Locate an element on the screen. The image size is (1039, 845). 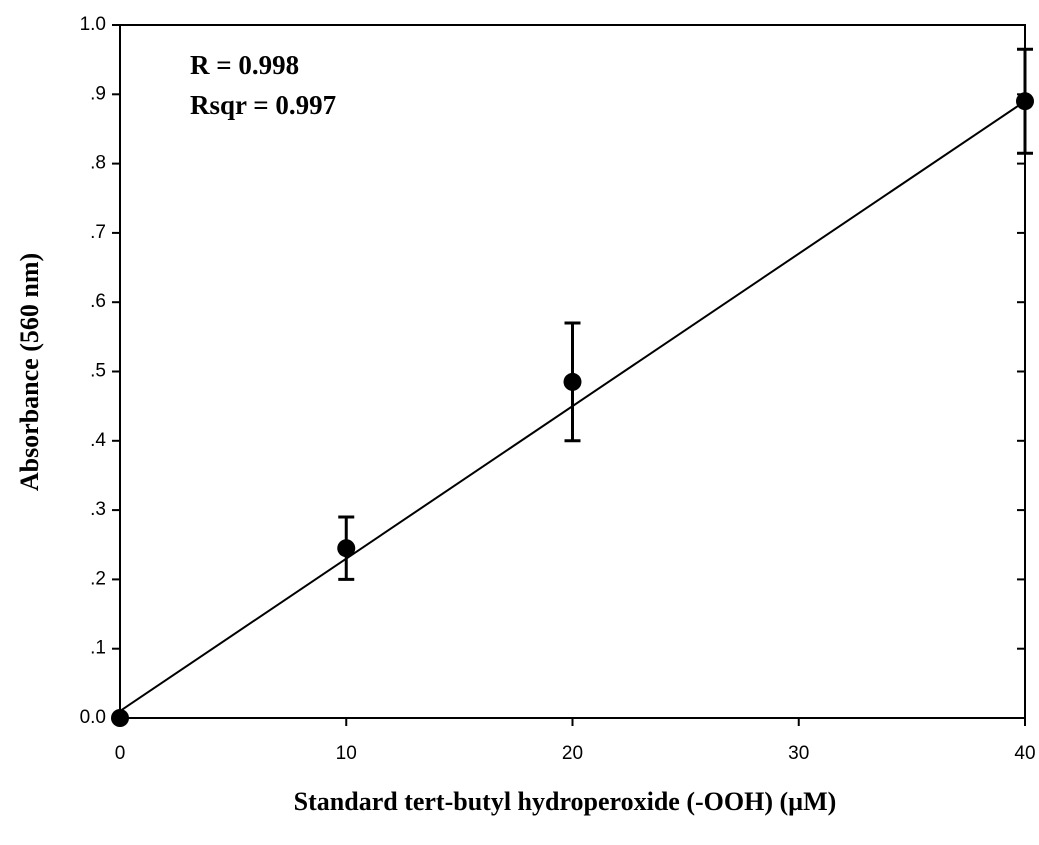
y-tick-label: .1 is located at coordinates (98, 648).